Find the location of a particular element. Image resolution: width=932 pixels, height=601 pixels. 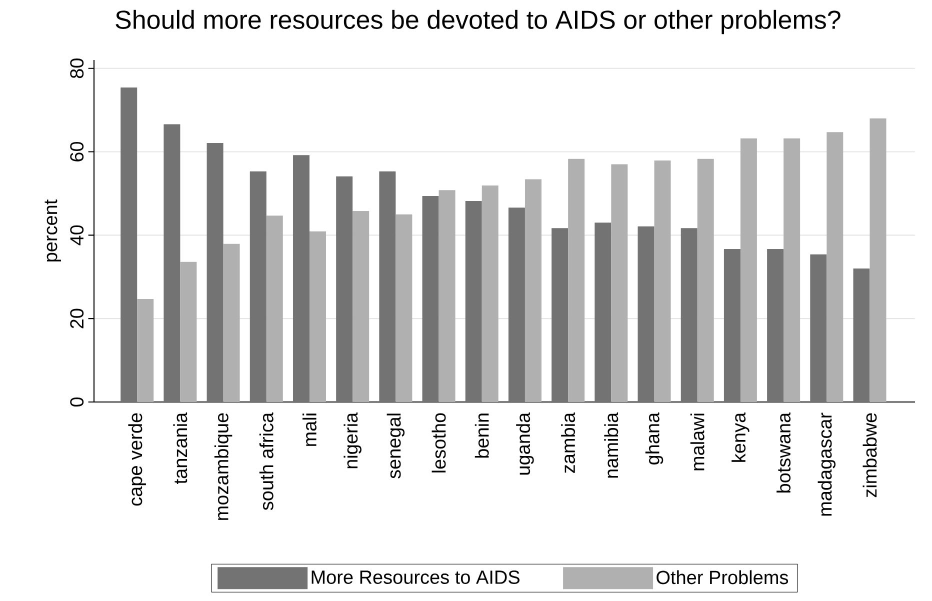

legend-label: Other Problems is located at coordinates (722, 577).